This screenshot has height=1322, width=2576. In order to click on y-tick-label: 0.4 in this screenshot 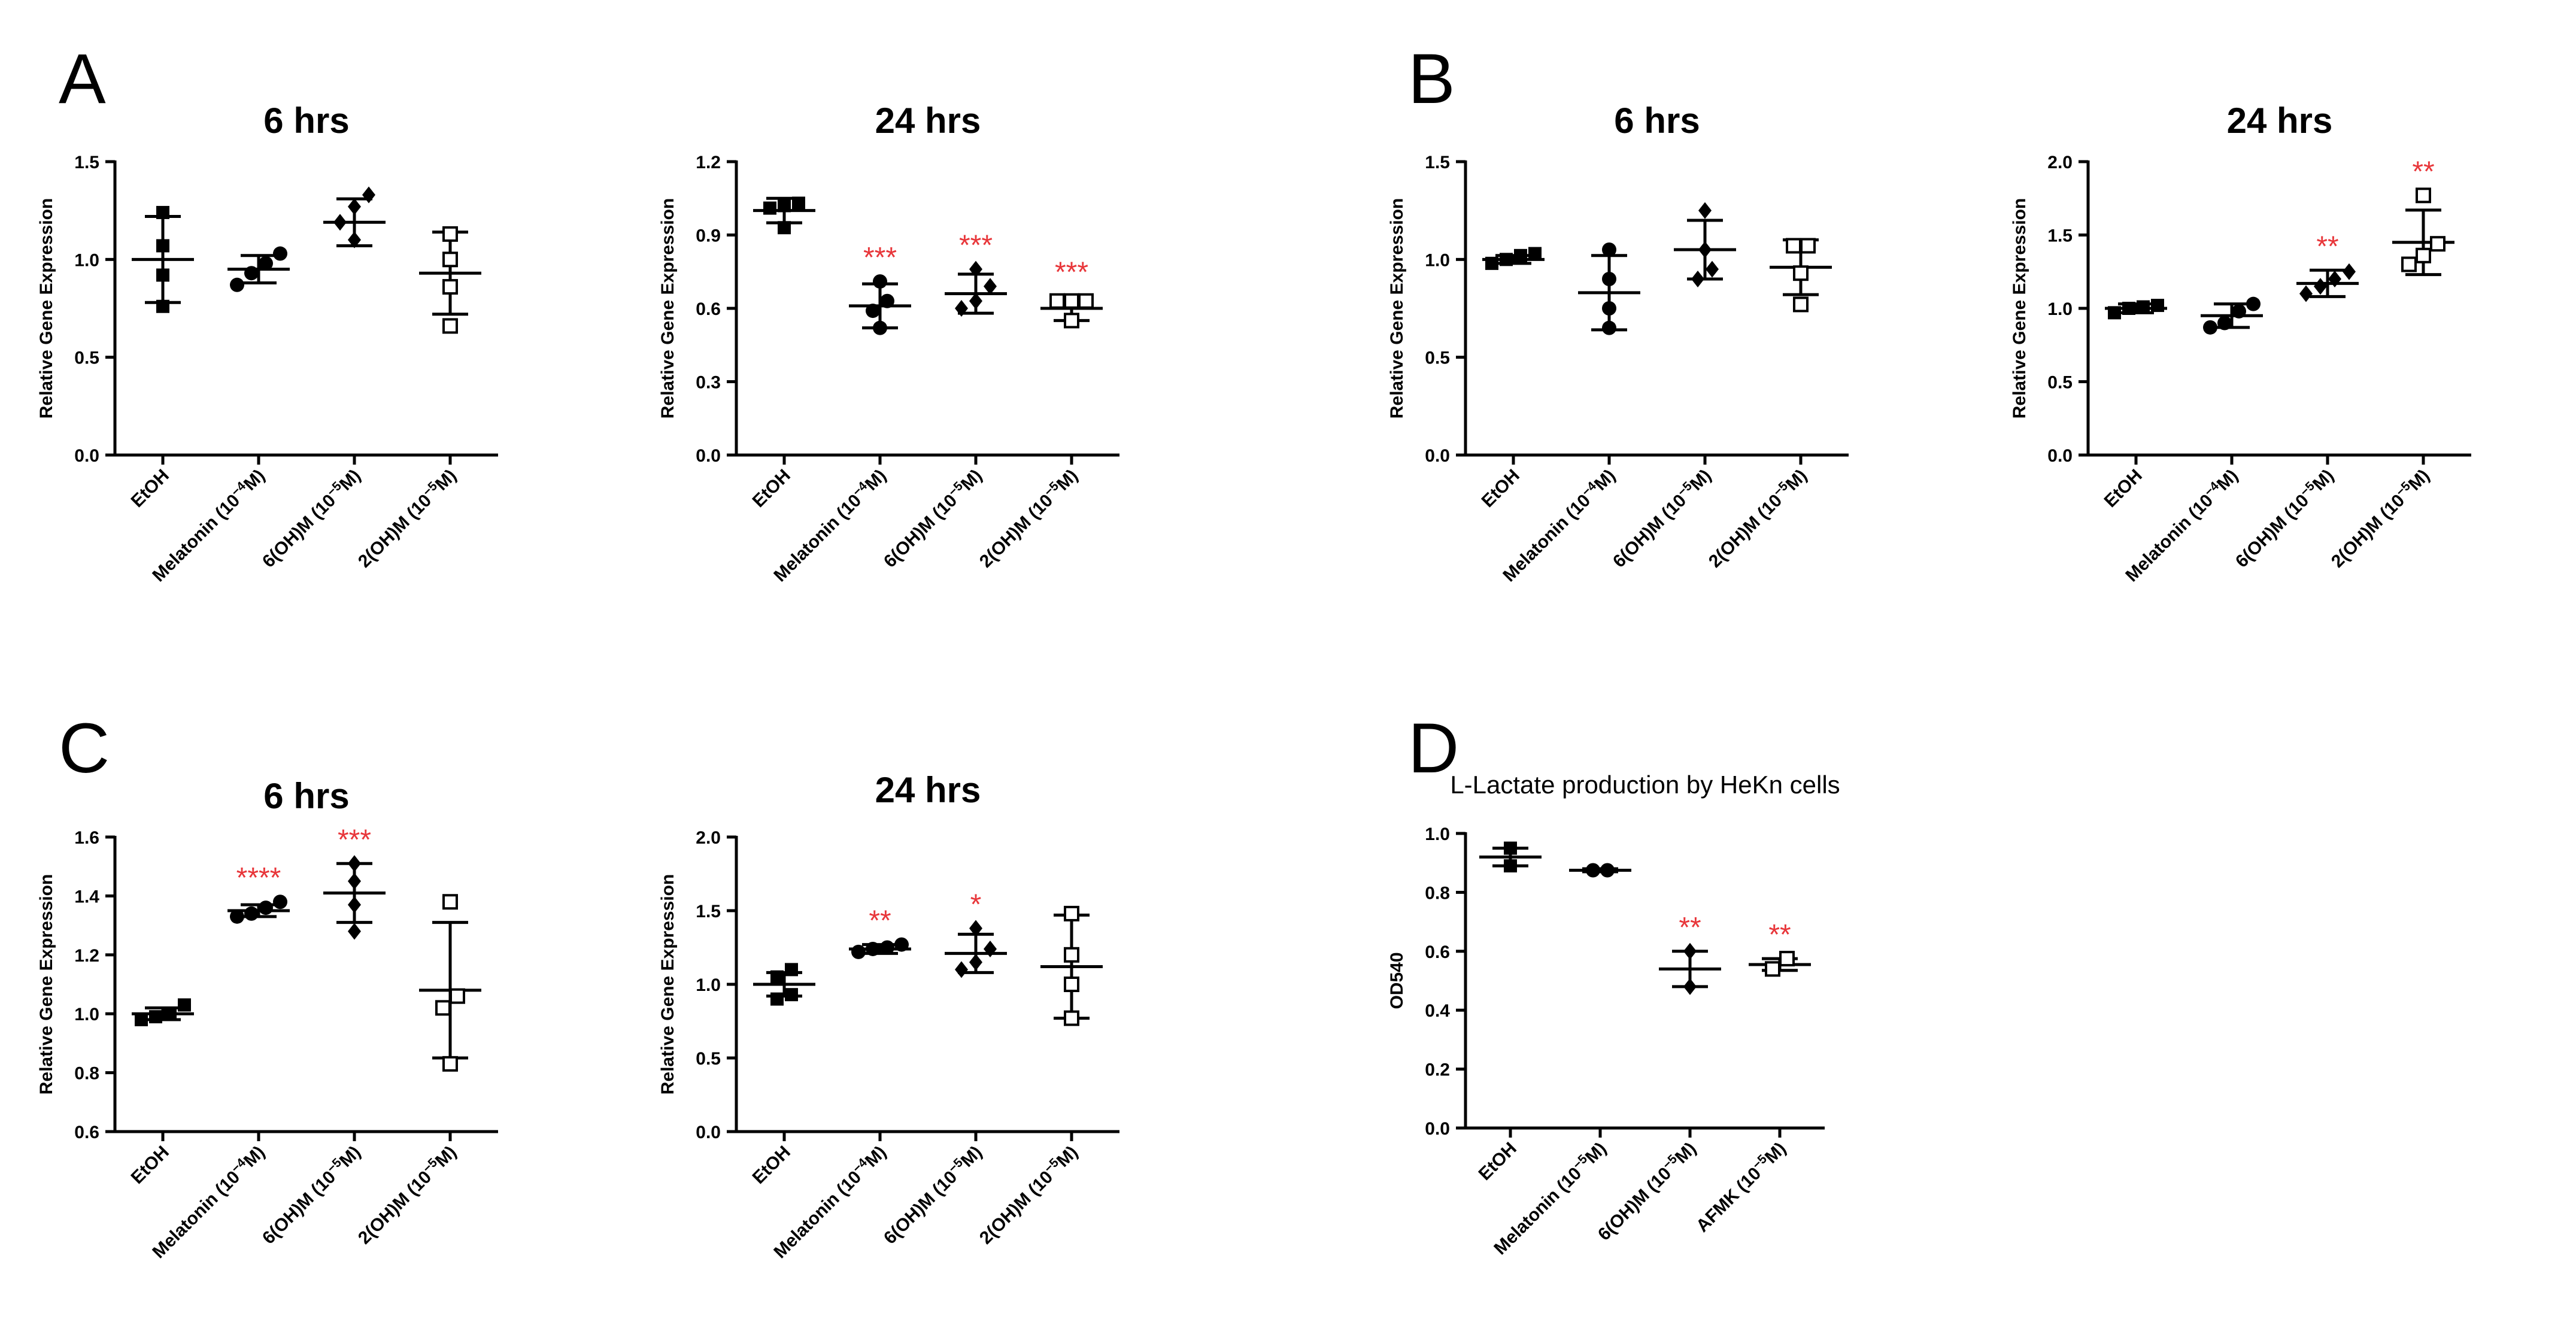, I will do `click(1437, 1011)`.